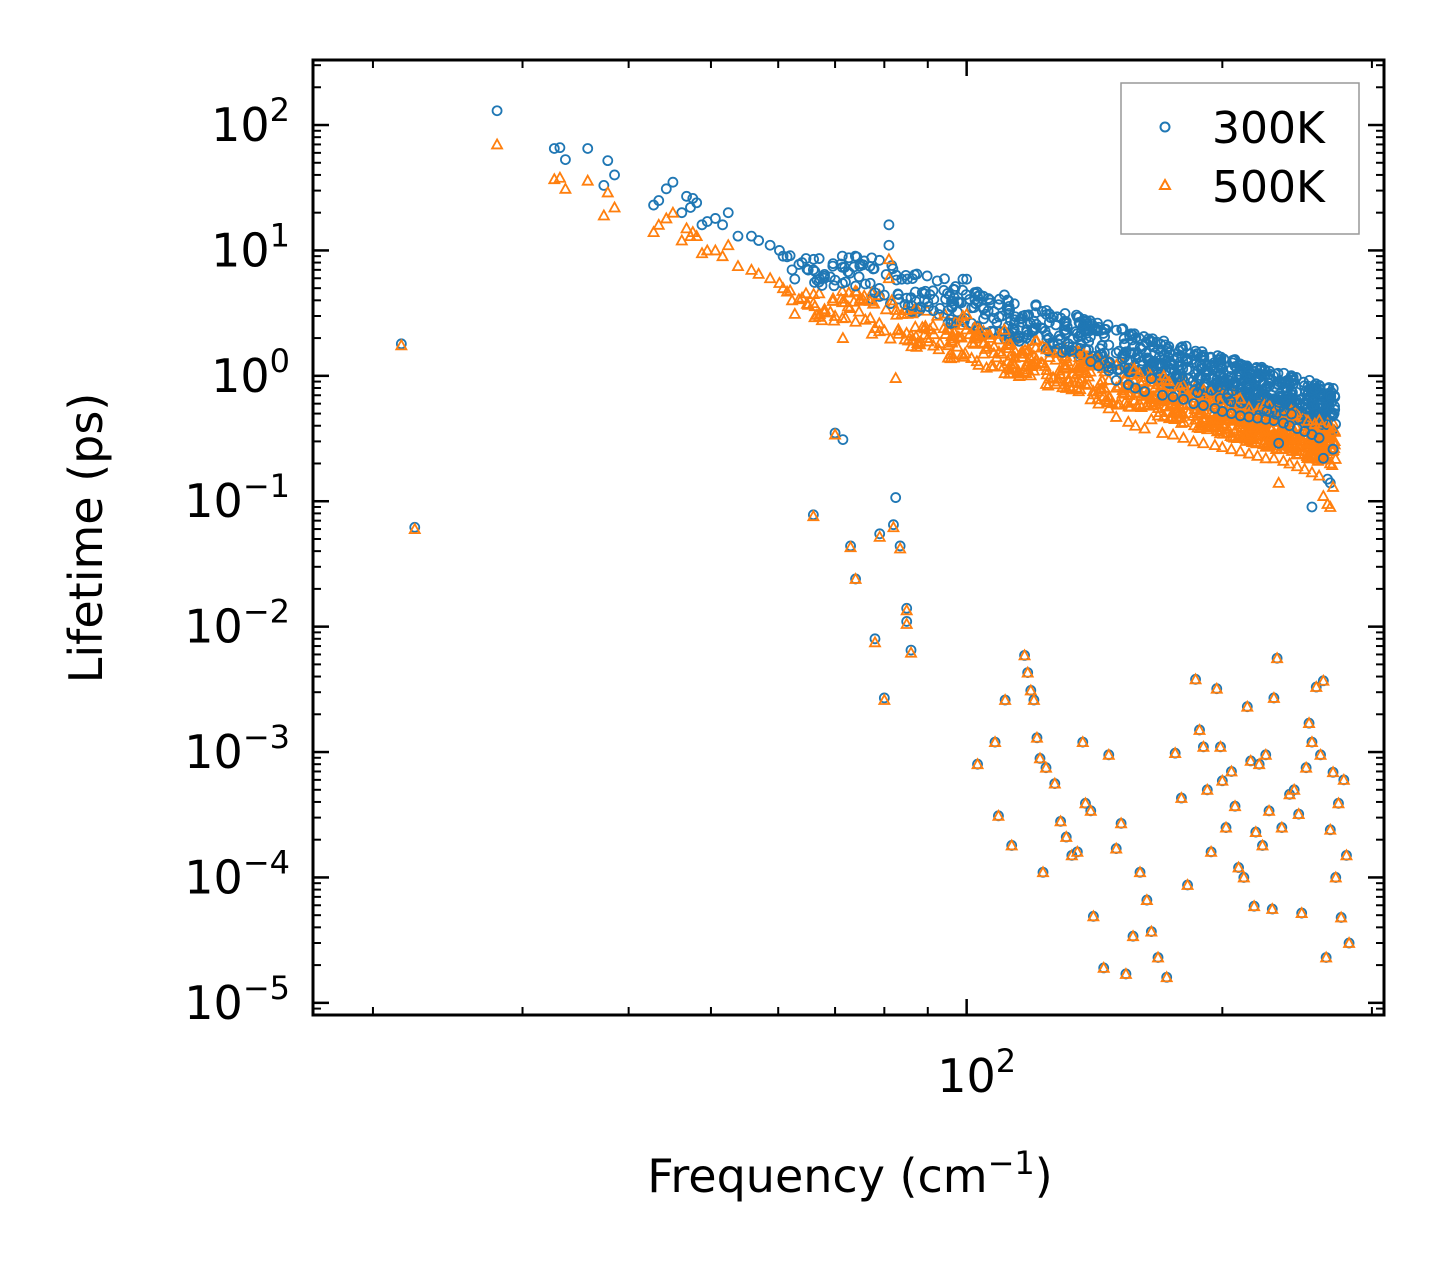  What do you see at coordinates (237, 999) in the screenshot?
I see `y-tick-label: 10⁻⁵` at bounding box center [237, 999].